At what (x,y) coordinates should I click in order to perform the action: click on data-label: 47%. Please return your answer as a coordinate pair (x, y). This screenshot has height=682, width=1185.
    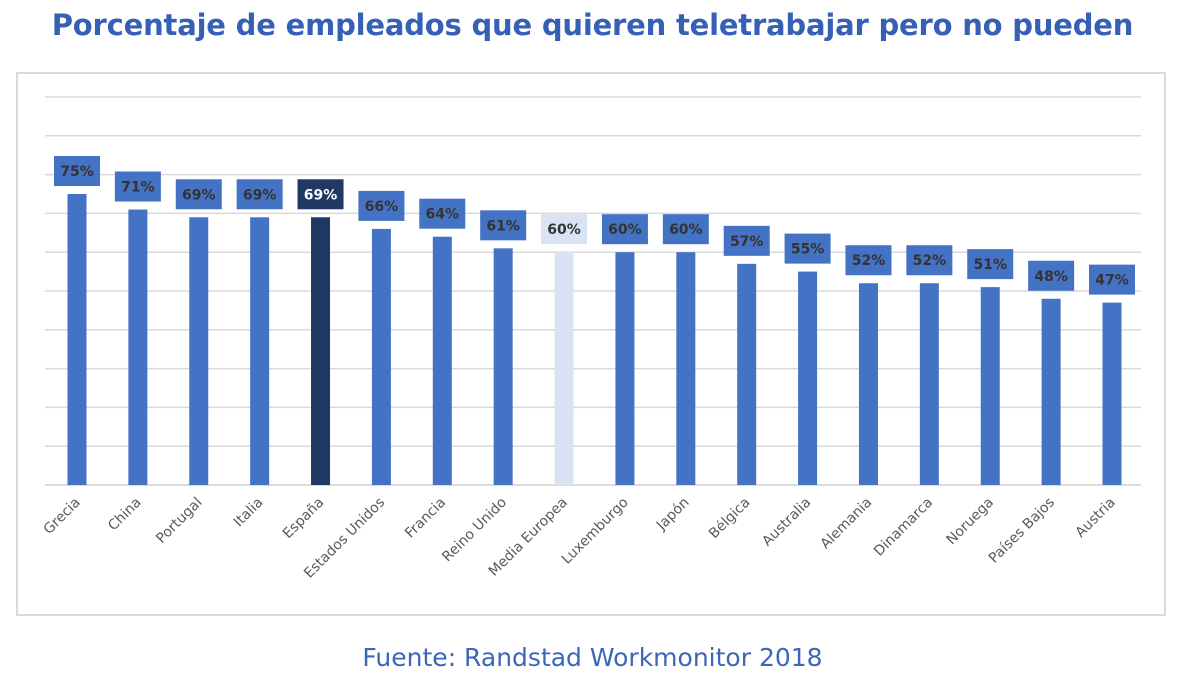
    Looking at the image, I should click on (1112, 281).